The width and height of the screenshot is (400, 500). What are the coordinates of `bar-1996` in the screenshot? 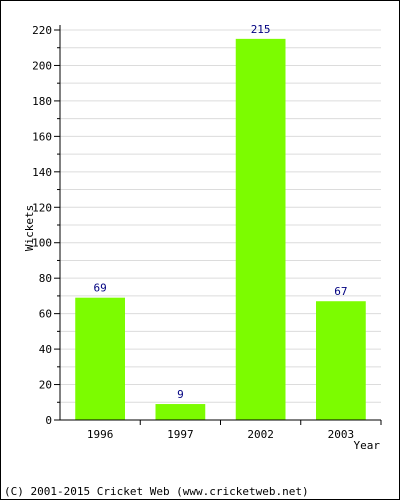 It's located at (100, 358).